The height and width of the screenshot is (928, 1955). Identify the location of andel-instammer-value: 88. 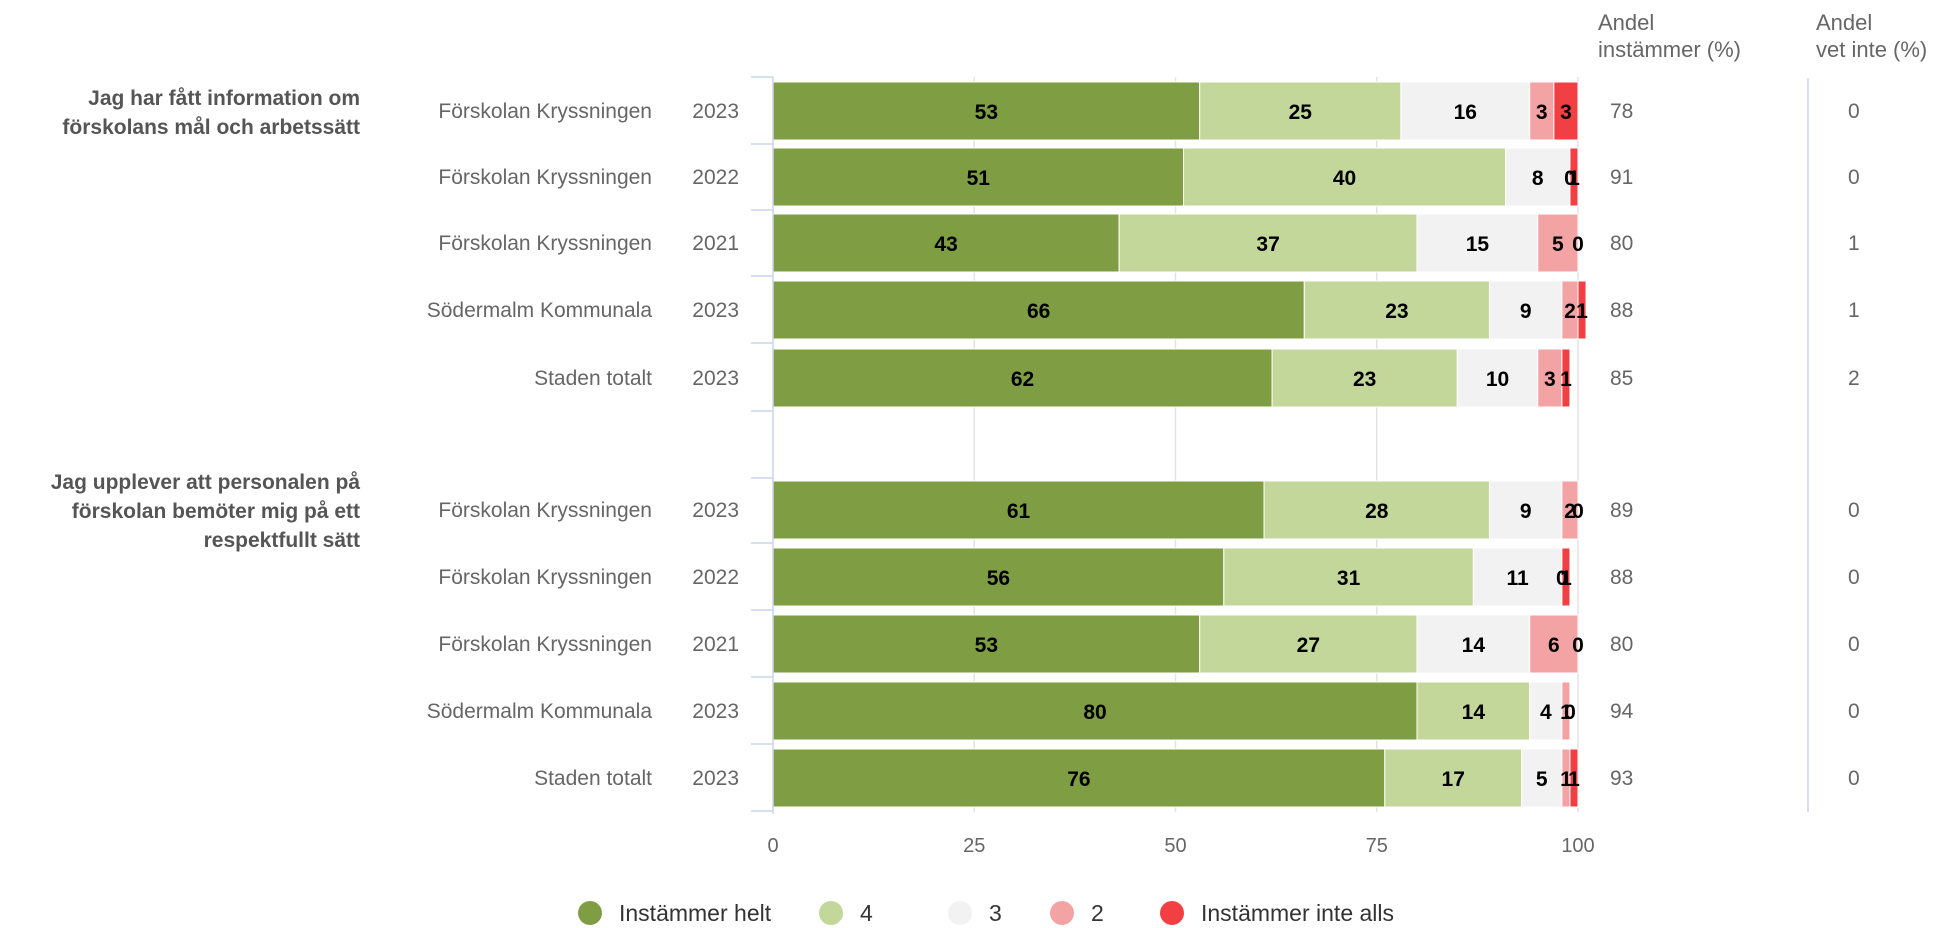
(1621, 577).